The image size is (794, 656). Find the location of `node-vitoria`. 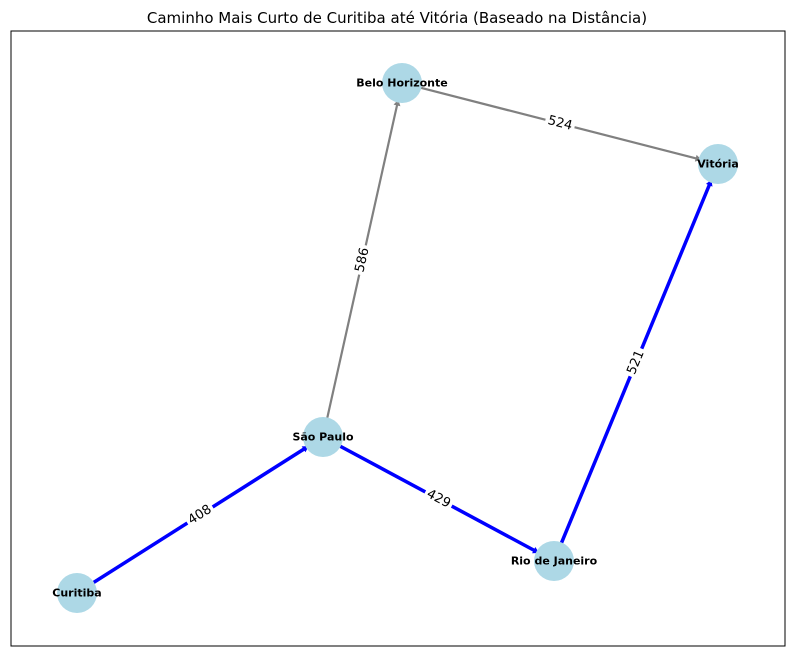

node-vitoria is located at coordinates (718, 164).